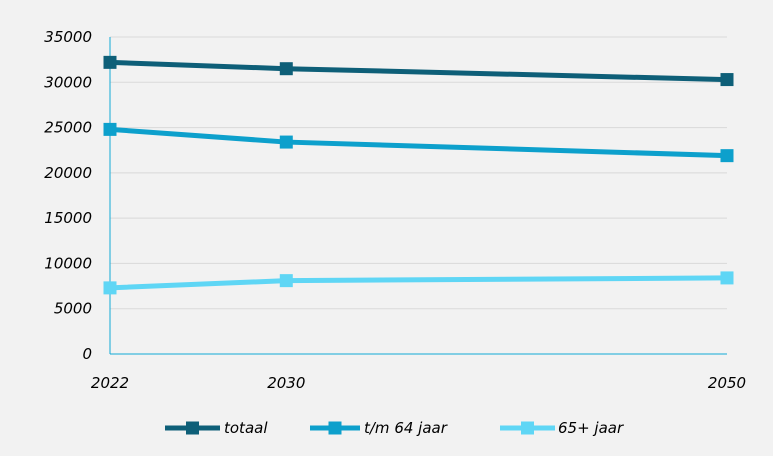  I want to click on y-tick-labels: 0 5000 10000 15000 20000 25000 30000 35000, so click(68, 195).